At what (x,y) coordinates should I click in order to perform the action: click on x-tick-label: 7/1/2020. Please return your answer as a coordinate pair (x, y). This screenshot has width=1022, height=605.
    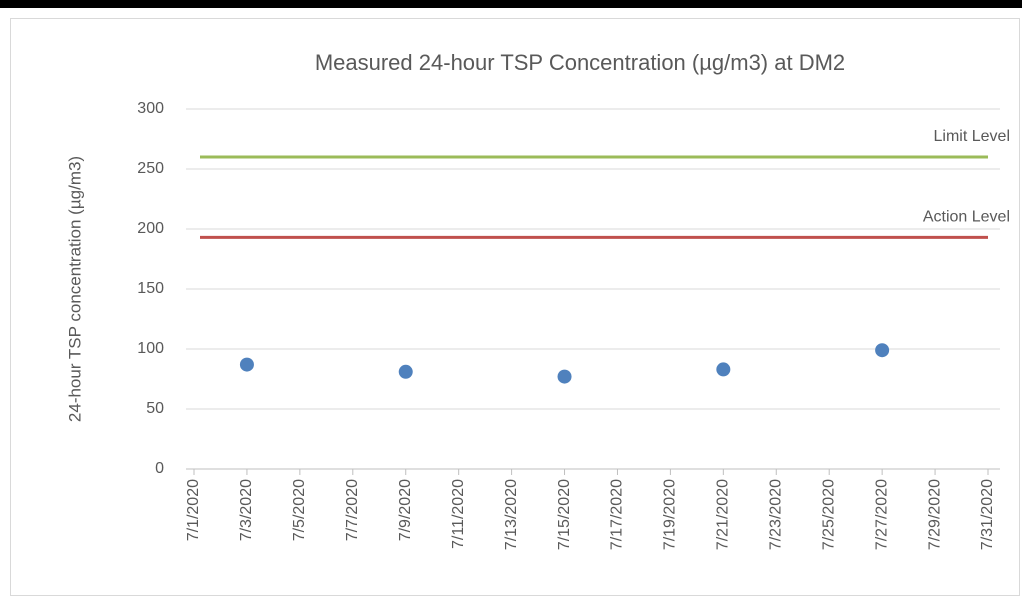
    Looking at the image, I should click on (193, 510).